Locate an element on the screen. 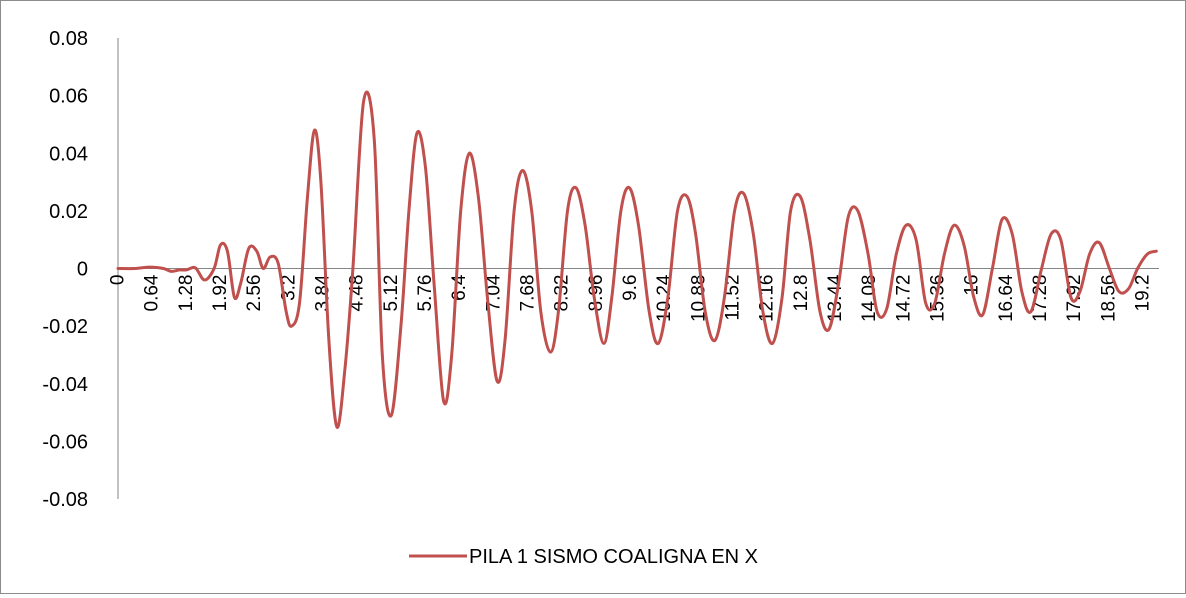 Image resolution: width=1186 pixels, height=598 pixels. y-tick-label: -0.08 is located at coordinates (65, 500).